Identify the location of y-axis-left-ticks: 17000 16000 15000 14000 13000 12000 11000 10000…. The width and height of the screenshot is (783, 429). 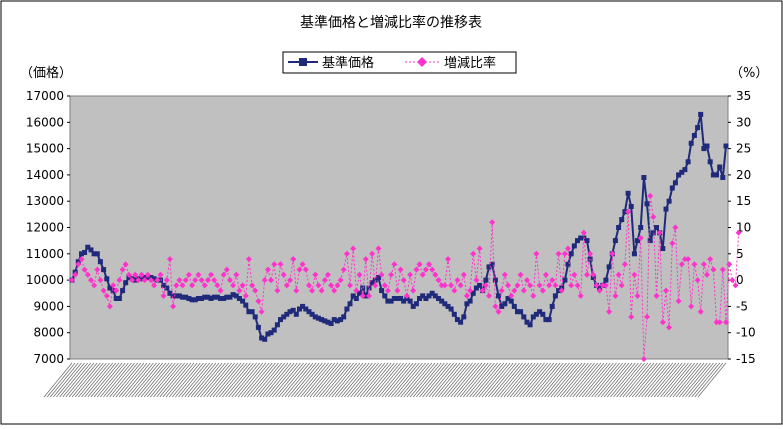
(48, 227).